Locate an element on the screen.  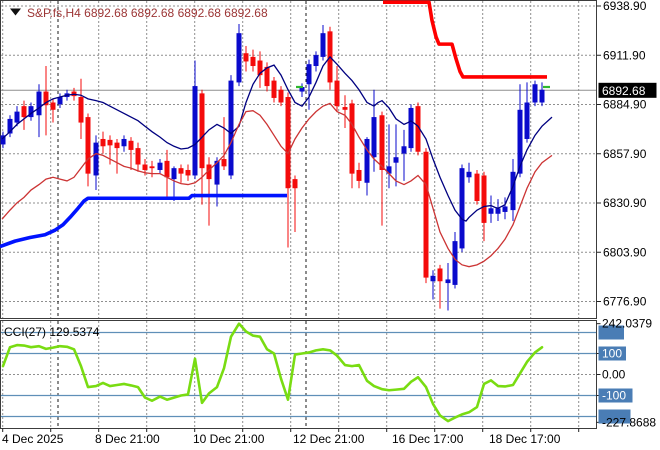
time-axis is located at coordinates (298, 440).